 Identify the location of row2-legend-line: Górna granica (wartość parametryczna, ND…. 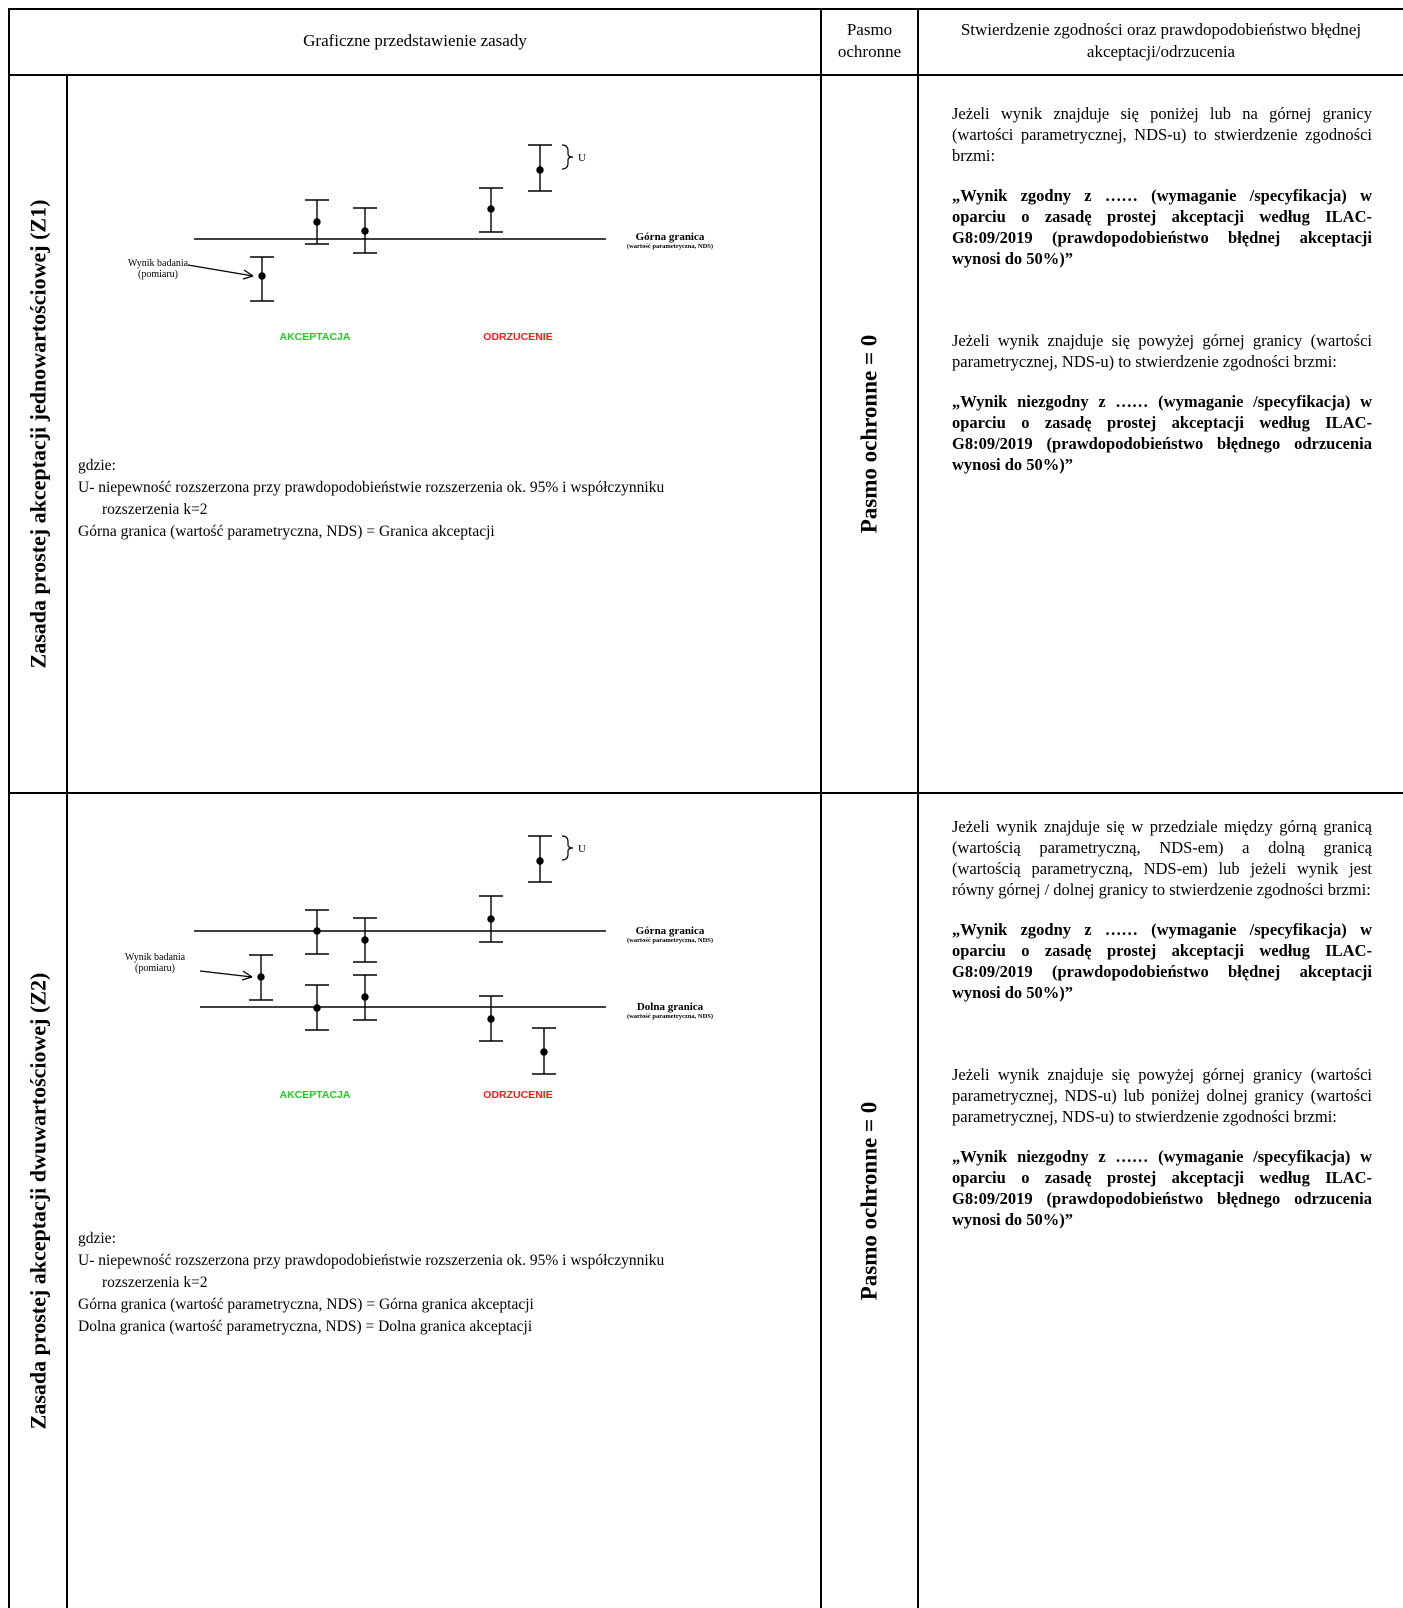
(306, 1304).